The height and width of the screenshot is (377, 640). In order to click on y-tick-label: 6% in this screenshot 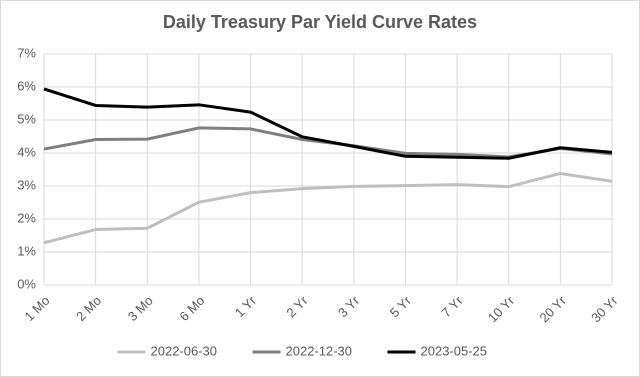, I will do `click(26, 85)`.